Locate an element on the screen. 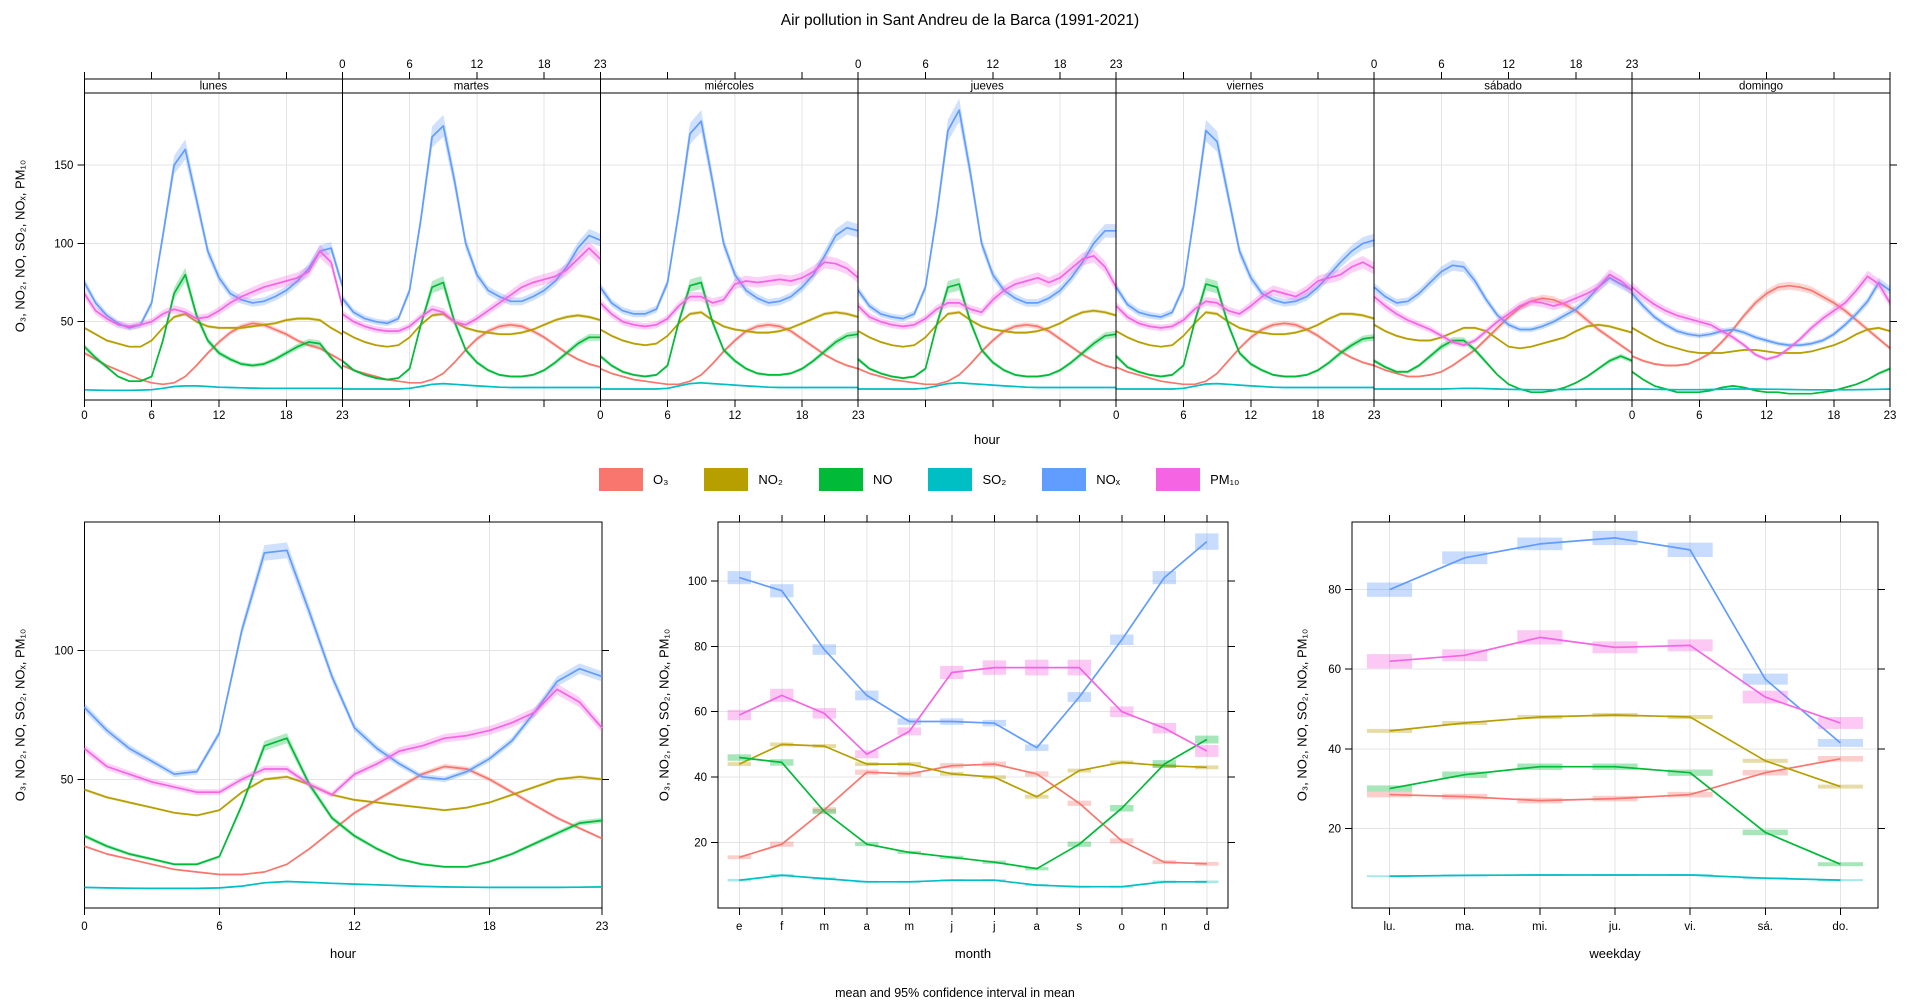  bottom-axis-label: 6 is located at coordinates (151, 416).